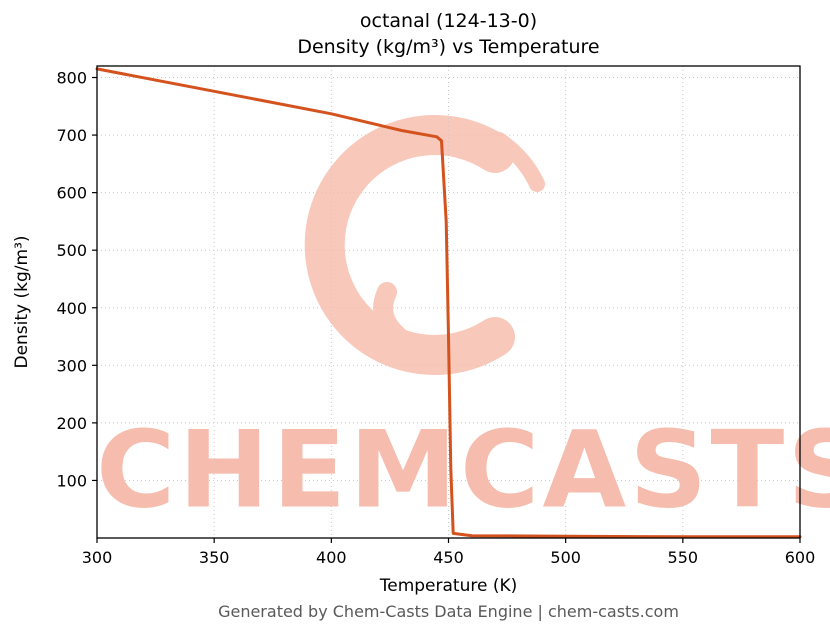  Describe the element at coordinates (448, 21) in the screenshot. I see `chart-title-line1: octanal (124-13-0)` at that location.